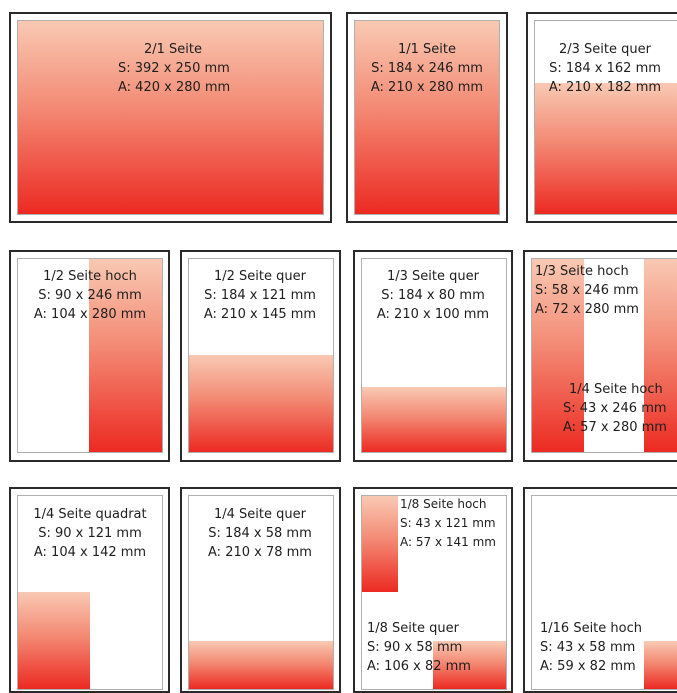 The image size is (677, 693). I want to click on format-title: 1/4 Seite hoch, so click(616, 389).